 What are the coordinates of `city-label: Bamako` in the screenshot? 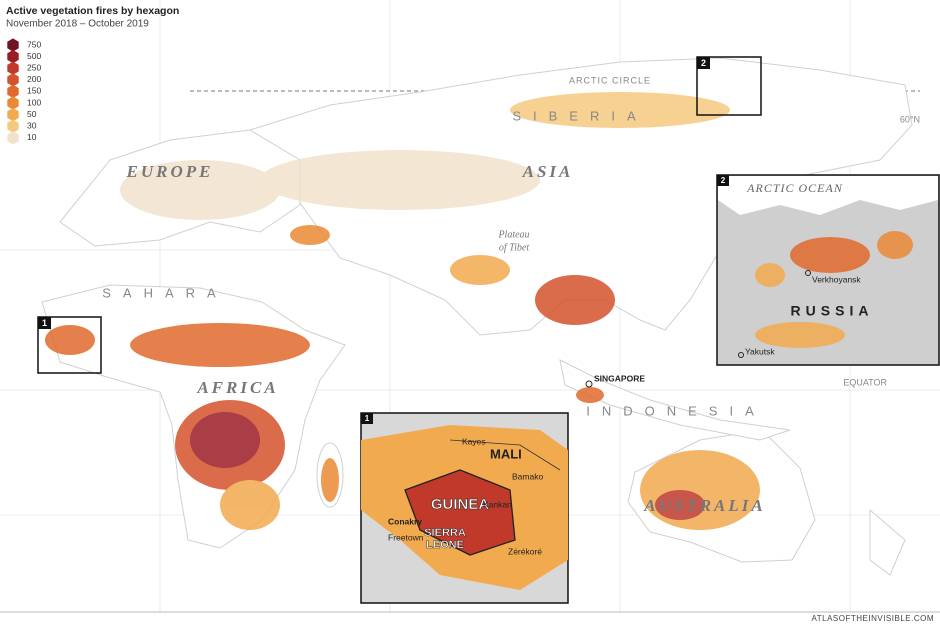 It's located at (527, 476).